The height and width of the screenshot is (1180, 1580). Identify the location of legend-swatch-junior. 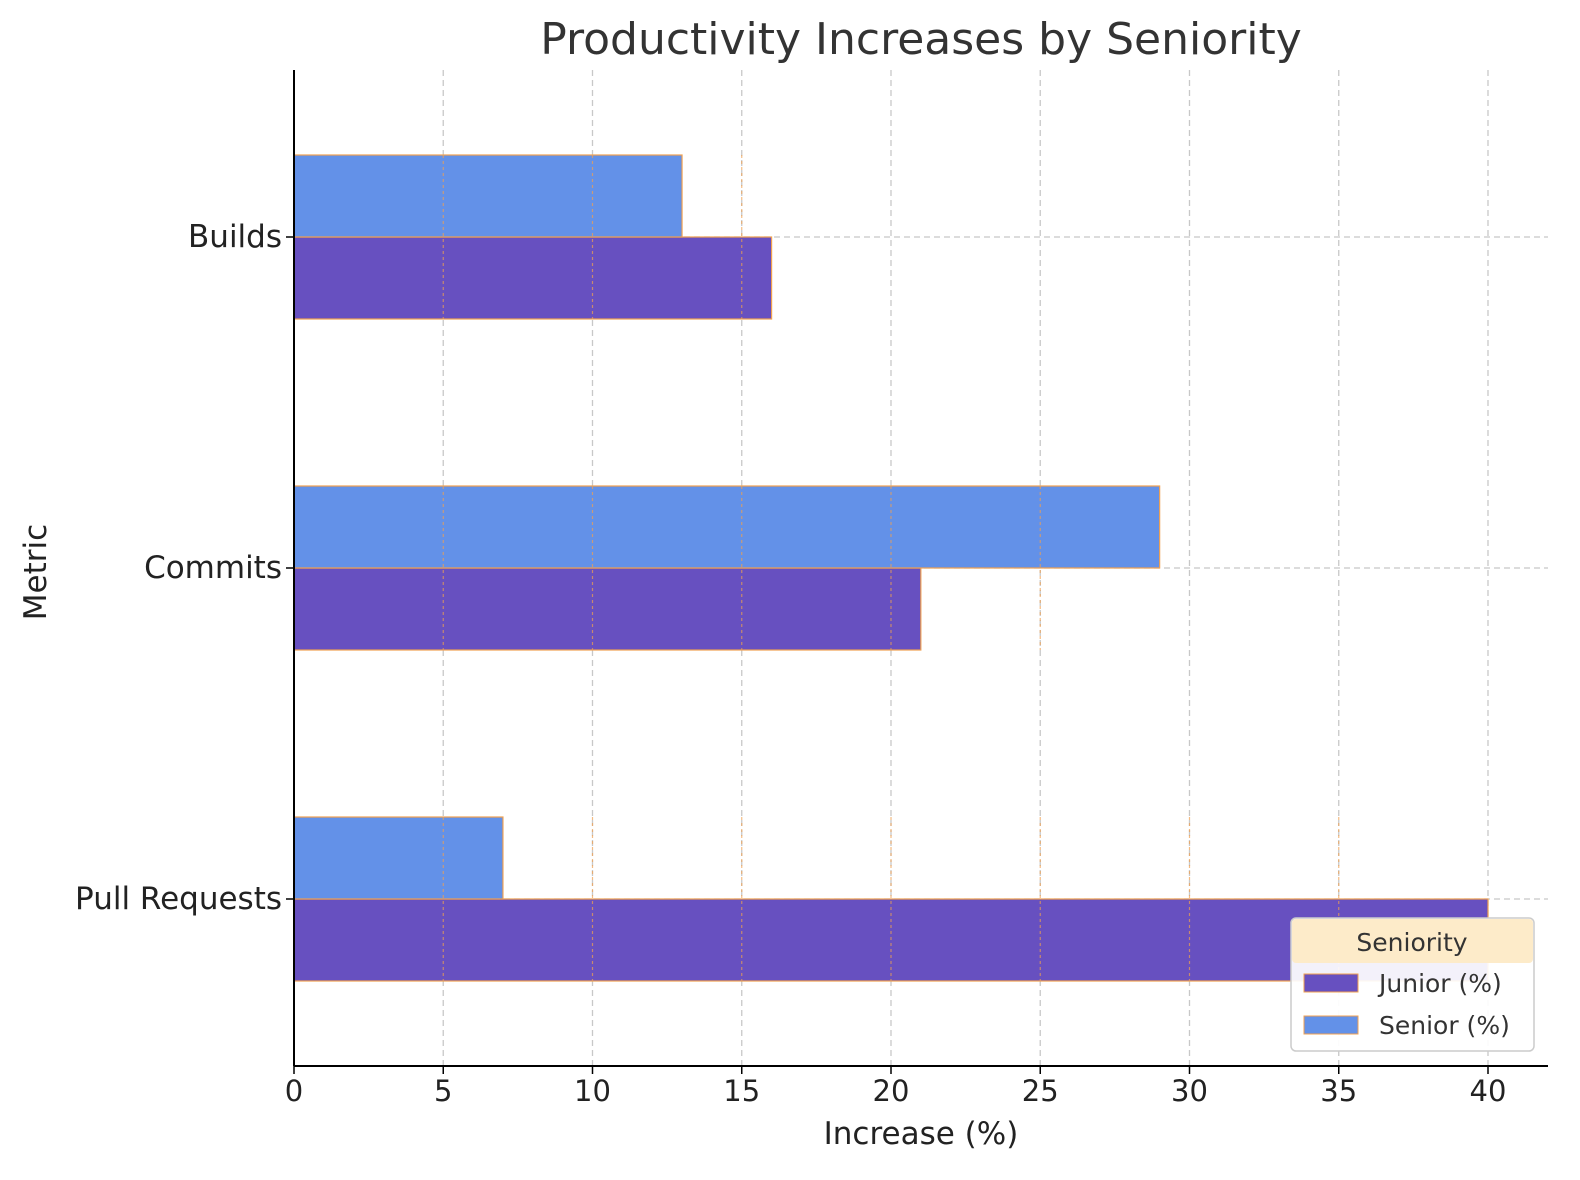
(1331, 983).